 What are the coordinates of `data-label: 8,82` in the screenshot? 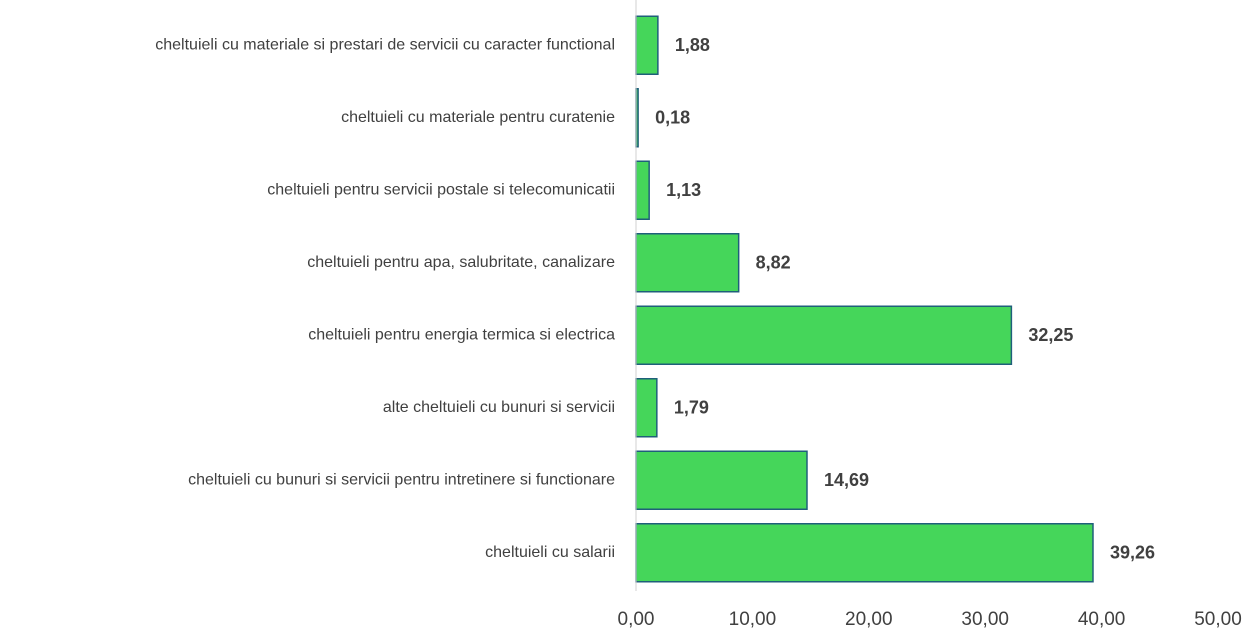 It's located at (773, 263).